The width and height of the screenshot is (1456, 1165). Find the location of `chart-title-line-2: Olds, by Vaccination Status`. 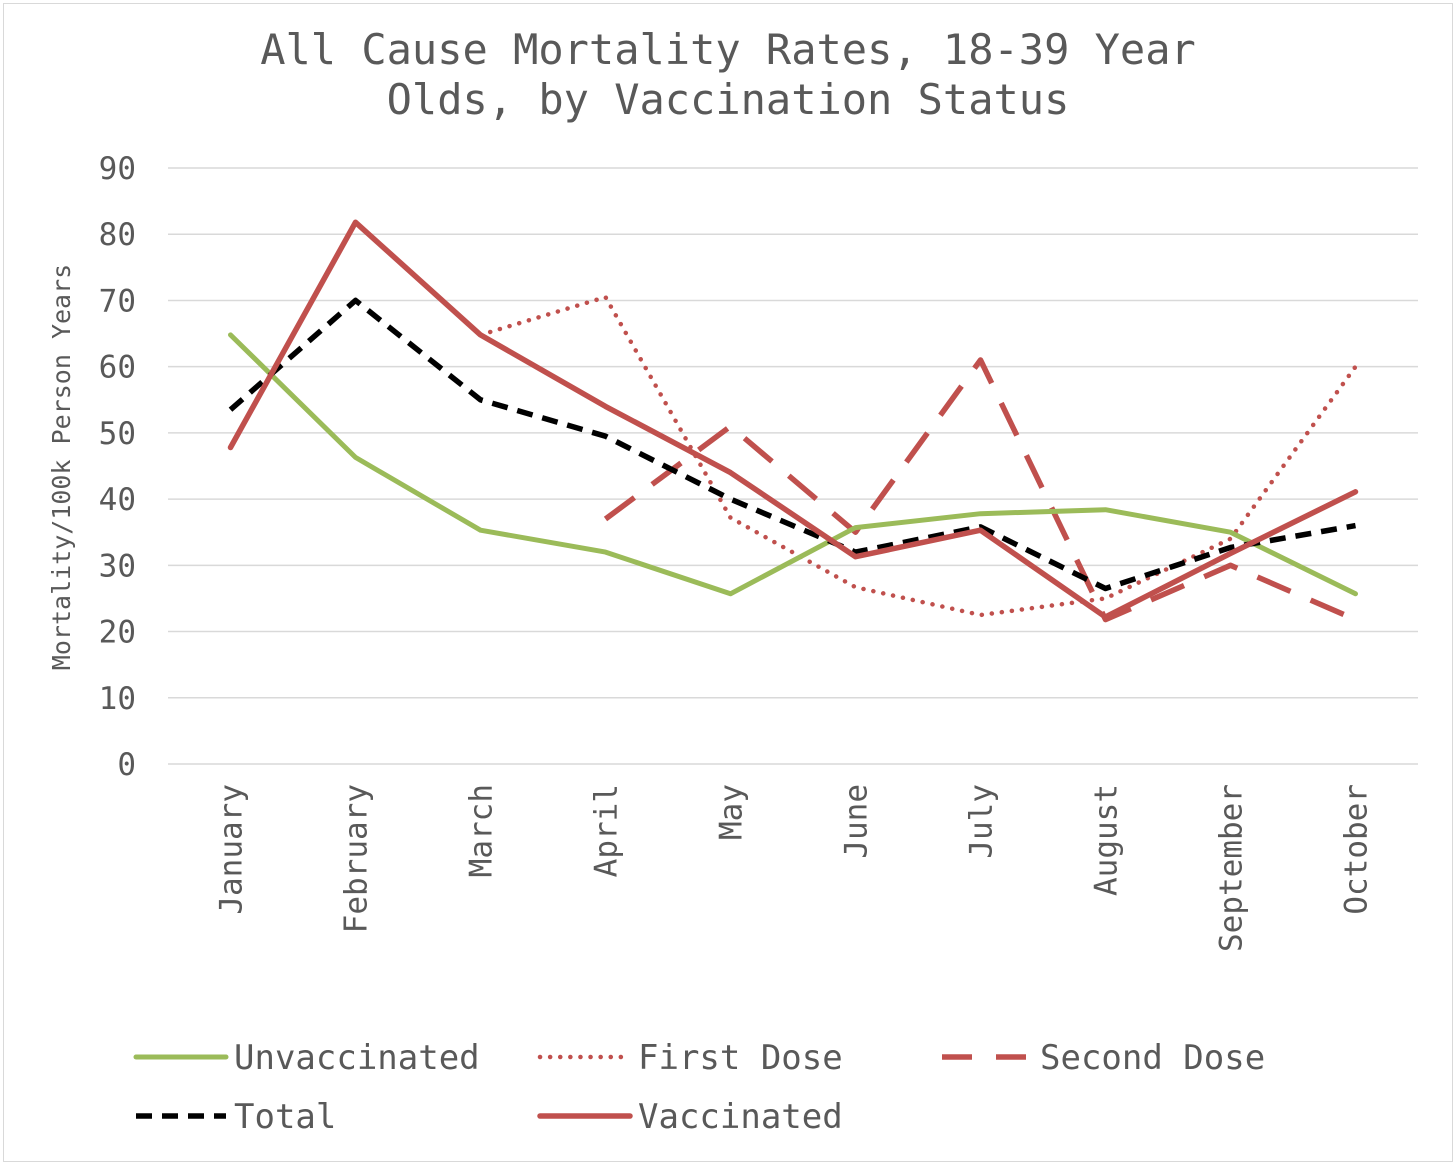

chart-title-line-2: Olds, by Vaccination Status is located at coordinates (728, 99).